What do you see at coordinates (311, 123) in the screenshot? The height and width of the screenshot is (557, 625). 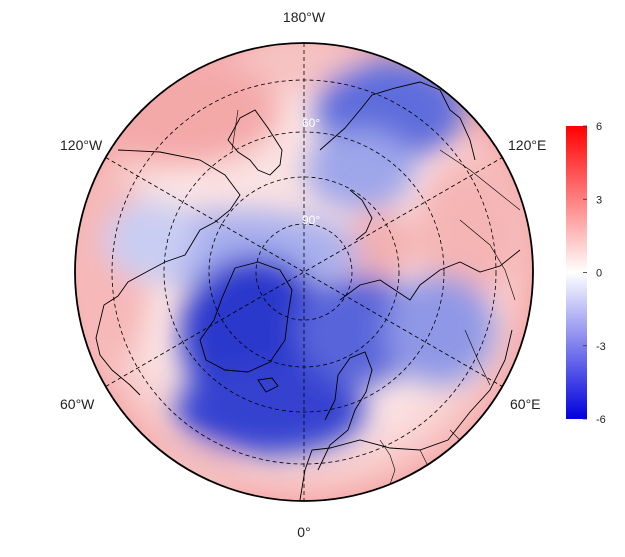 I see `lat-label-60: 60°` at bounding box center [311, 123].